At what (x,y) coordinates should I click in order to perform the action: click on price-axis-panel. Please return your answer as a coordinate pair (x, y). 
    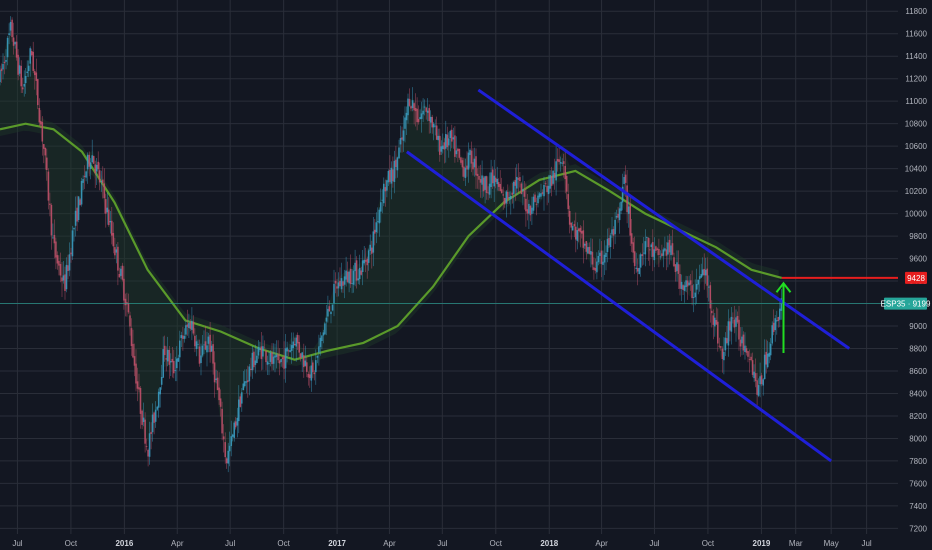
    Looking at the image, I should click on (915, 267).